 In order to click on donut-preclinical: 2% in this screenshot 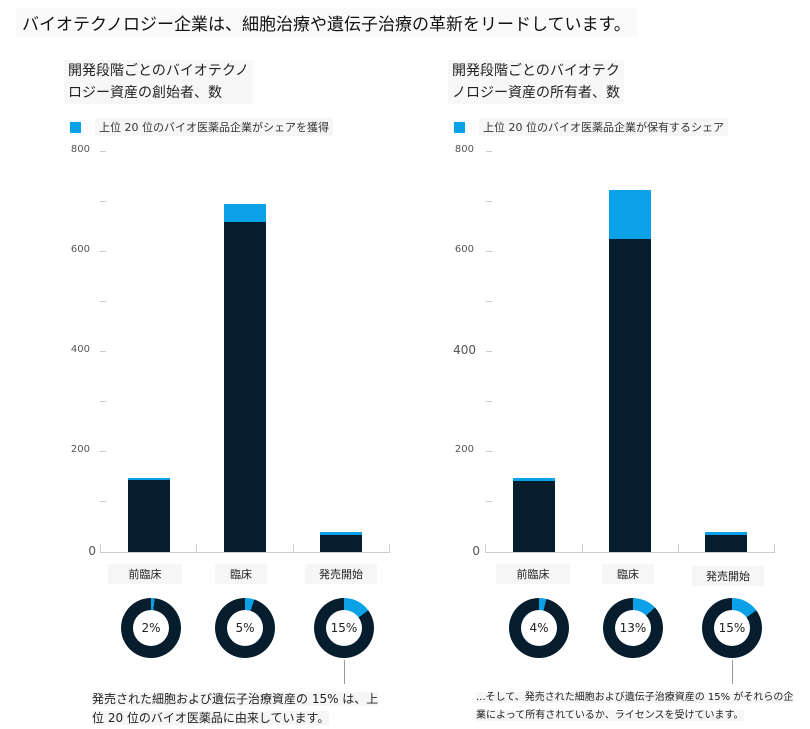, I will do `click(151, 628)`.